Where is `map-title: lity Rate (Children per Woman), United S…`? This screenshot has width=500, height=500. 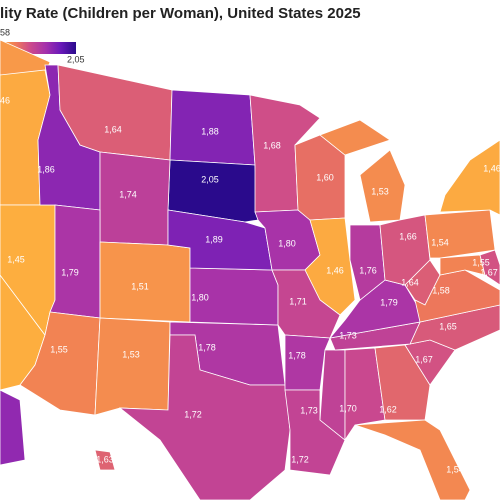
map-title: lity Rate (Children per Woman), United S… is located at coordinates (180, 13).